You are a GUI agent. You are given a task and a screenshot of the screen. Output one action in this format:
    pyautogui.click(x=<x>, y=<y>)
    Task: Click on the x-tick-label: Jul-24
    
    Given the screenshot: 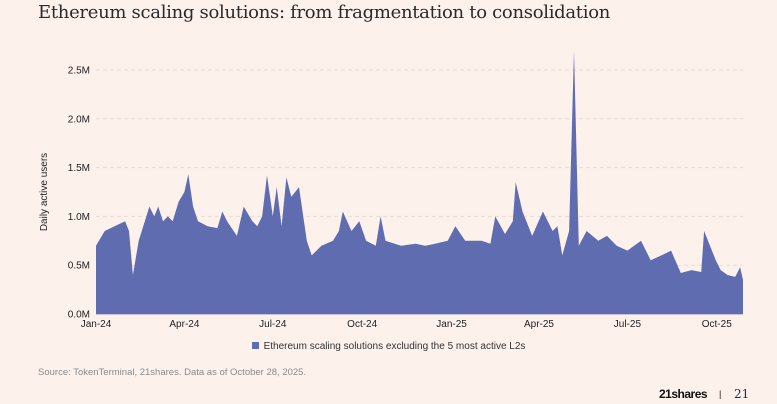 What is the action you would take?
    pyautogui.click(x=273, y=324)
    